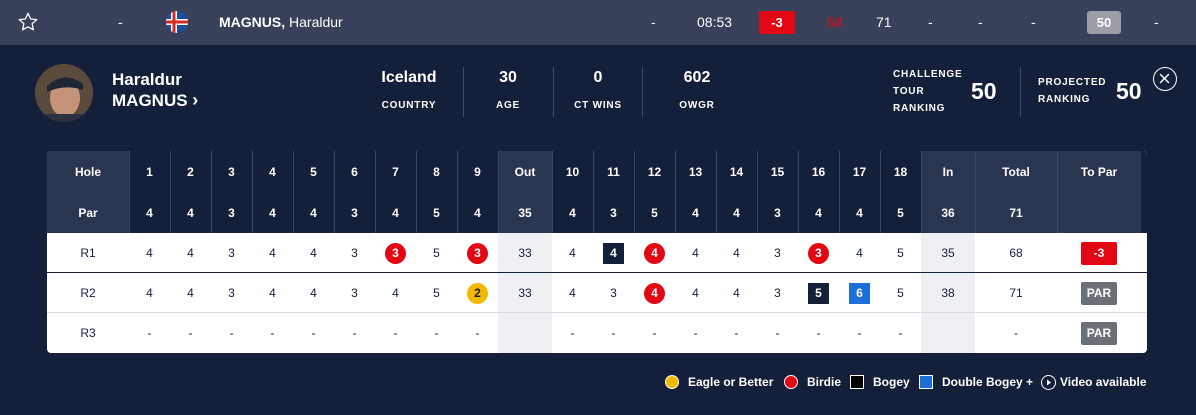  What do you see at coordinates (948, 333) in the screenshot?
I see `score-cell` at bounding box center [948, 333].